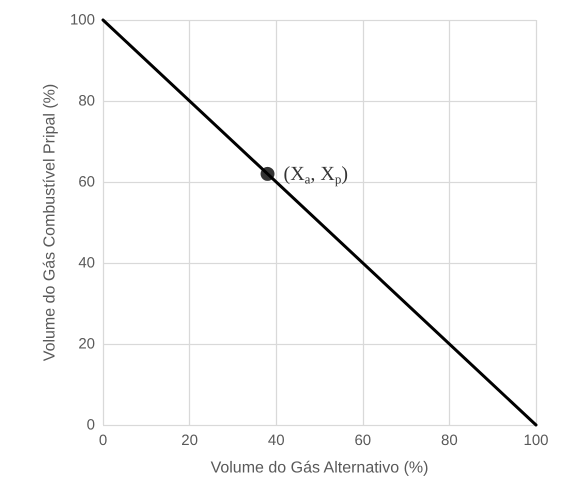 This screenshot has height=503, width=564. I want to click on y-tick-label: 20, so click(86, 344).